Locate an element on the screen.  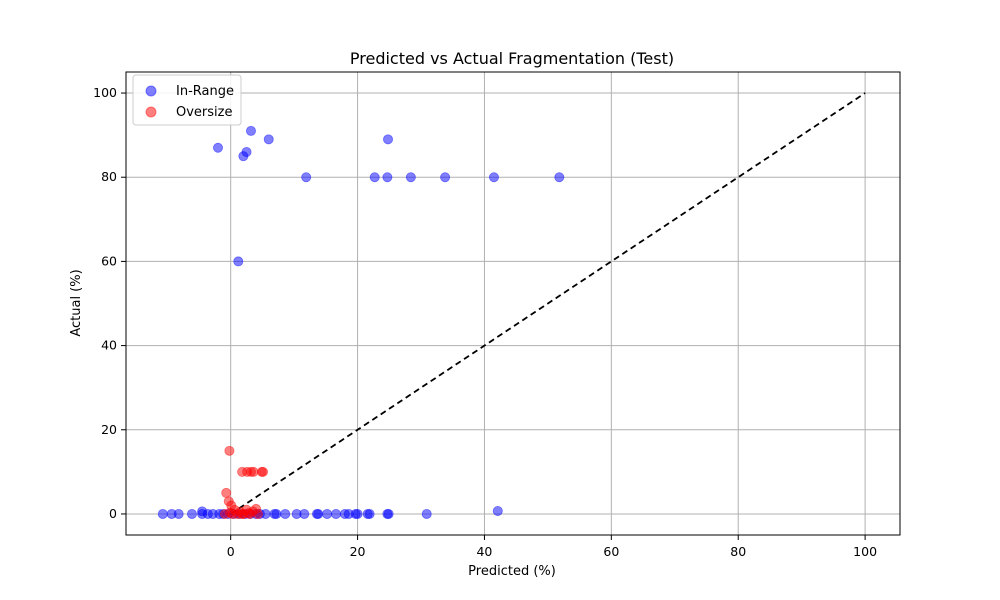
y-tick-label: 0 is located at coordinates (113, 513).